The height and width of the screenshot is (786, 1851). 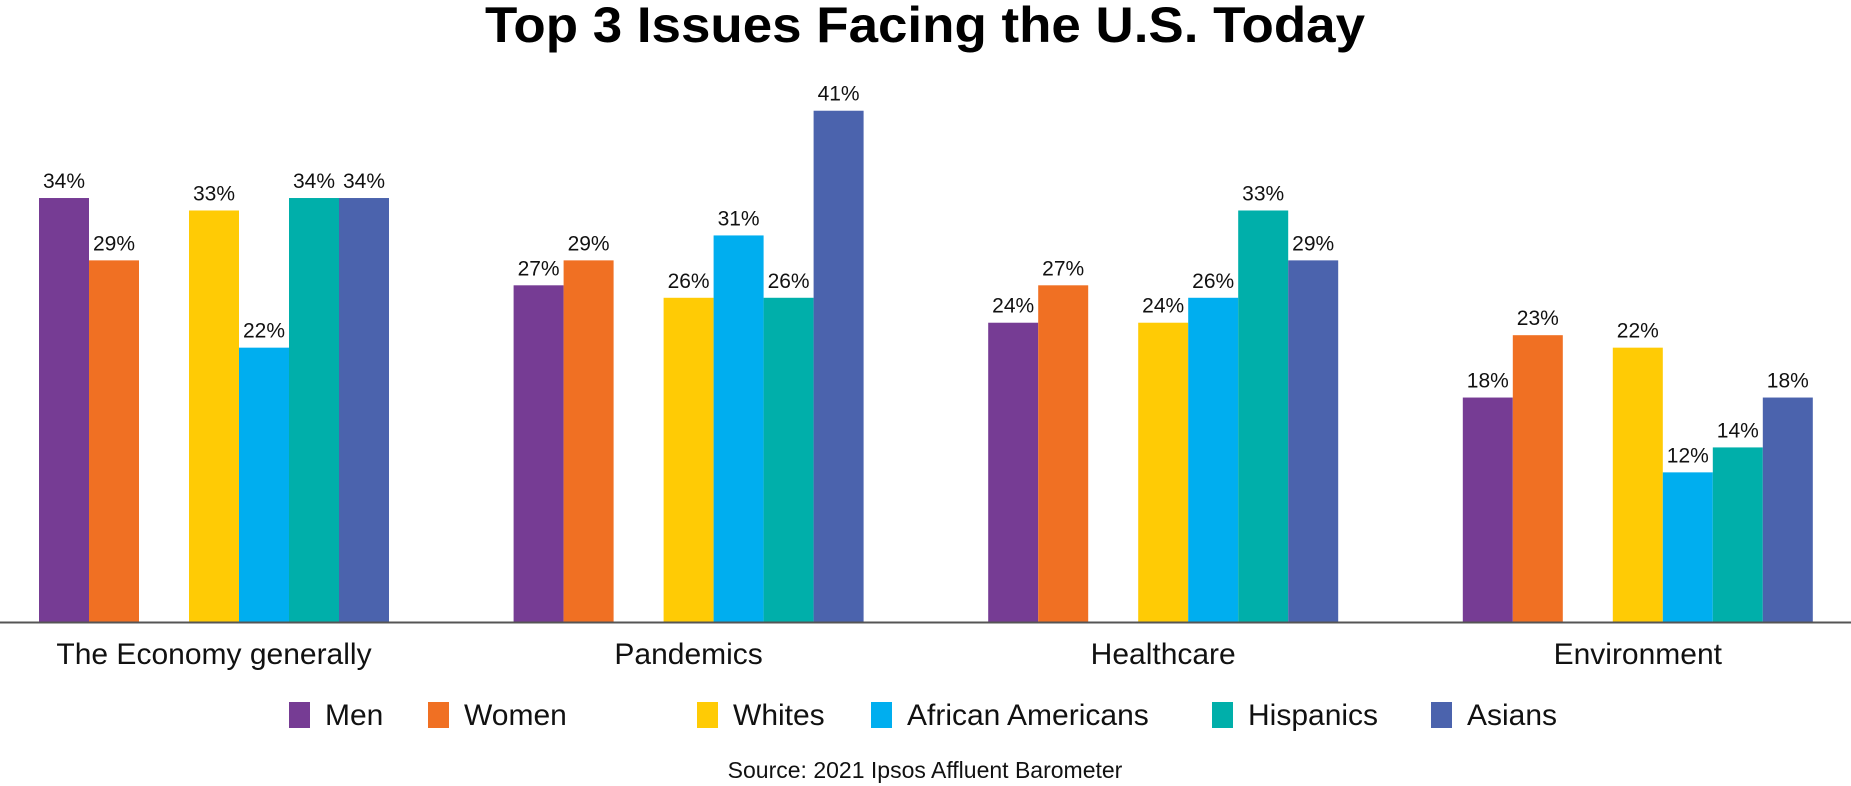 I want to click on chart-title: Top 3 Issues Facing the U.S. Today, so click(x=925, y=26).